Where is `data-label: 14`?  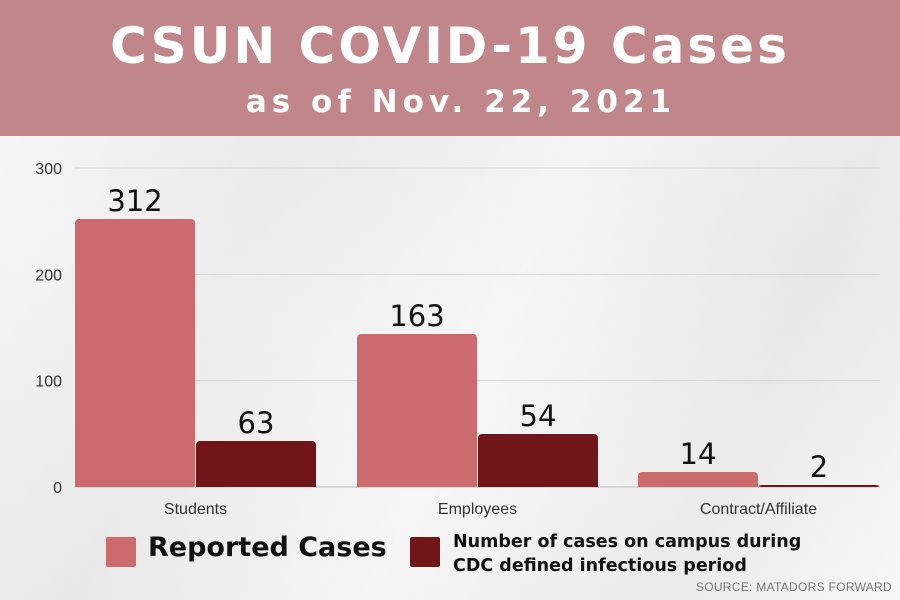
data-label: 14 is located at coordinates (698, 454).